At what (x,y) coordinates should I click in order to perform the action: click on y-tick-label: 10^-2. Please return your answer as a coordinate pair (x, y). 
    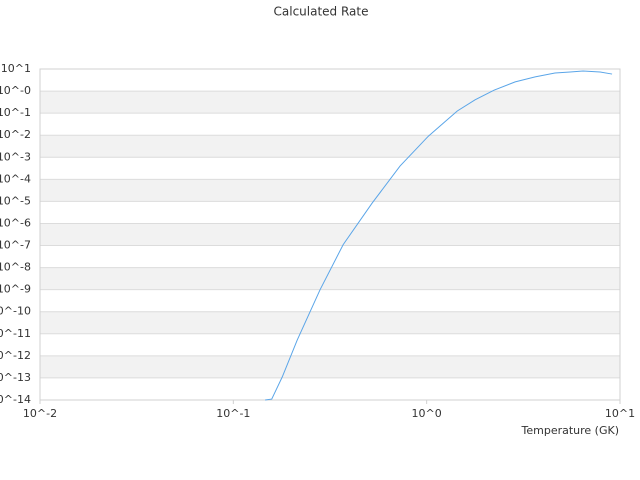
    Looking at the image, I should click on (15, 134).